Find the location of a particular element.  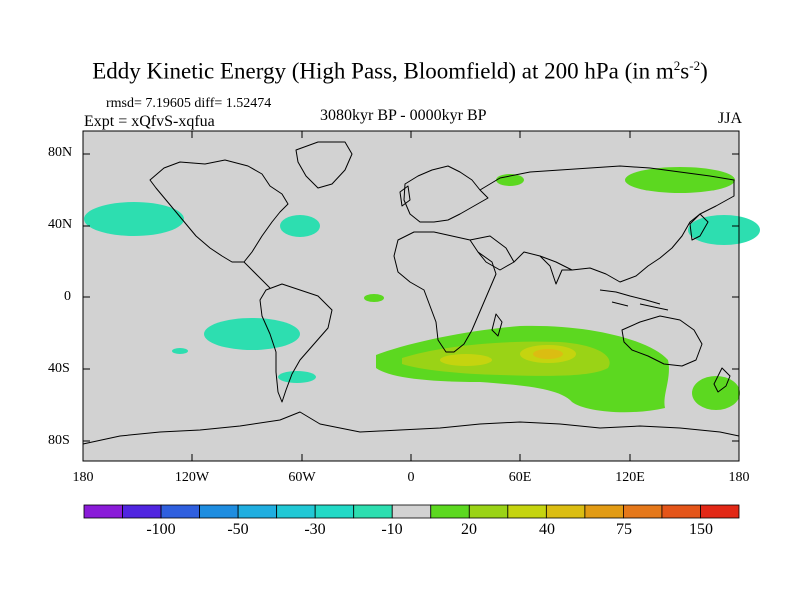

anomaly-positive-siberia is located at coordinates (680, 180).